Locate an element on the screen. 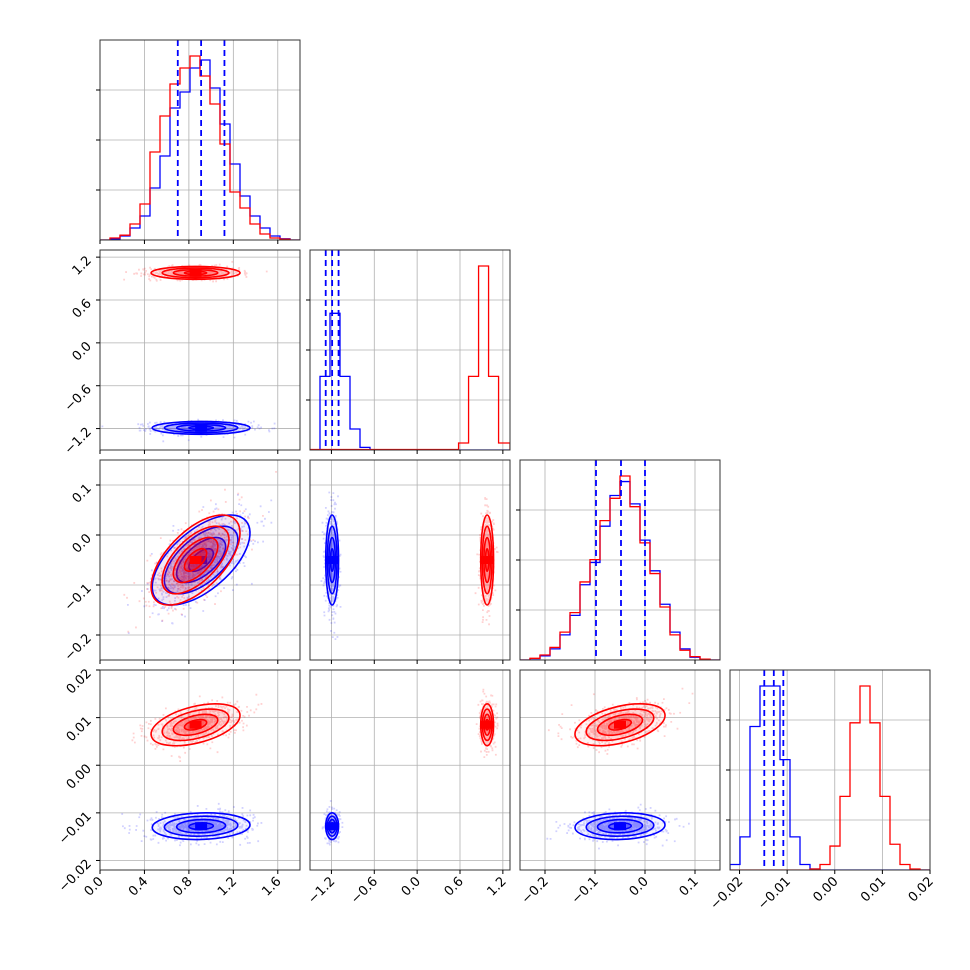 This screenshot has width=970, height=970. panel-2-0: −0.2 −0.1 0.0 0.1 is located at coordinates (181, 561).